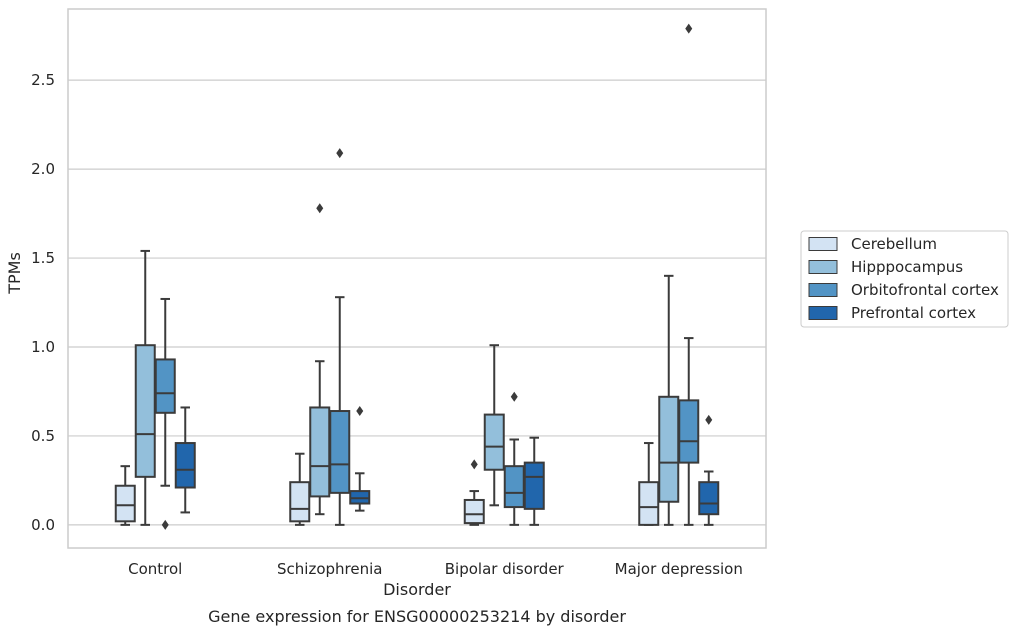 This screenshot has height=634, width=1018. I want to click on legend-label: Prefrontal cortex, so click(913, 313).